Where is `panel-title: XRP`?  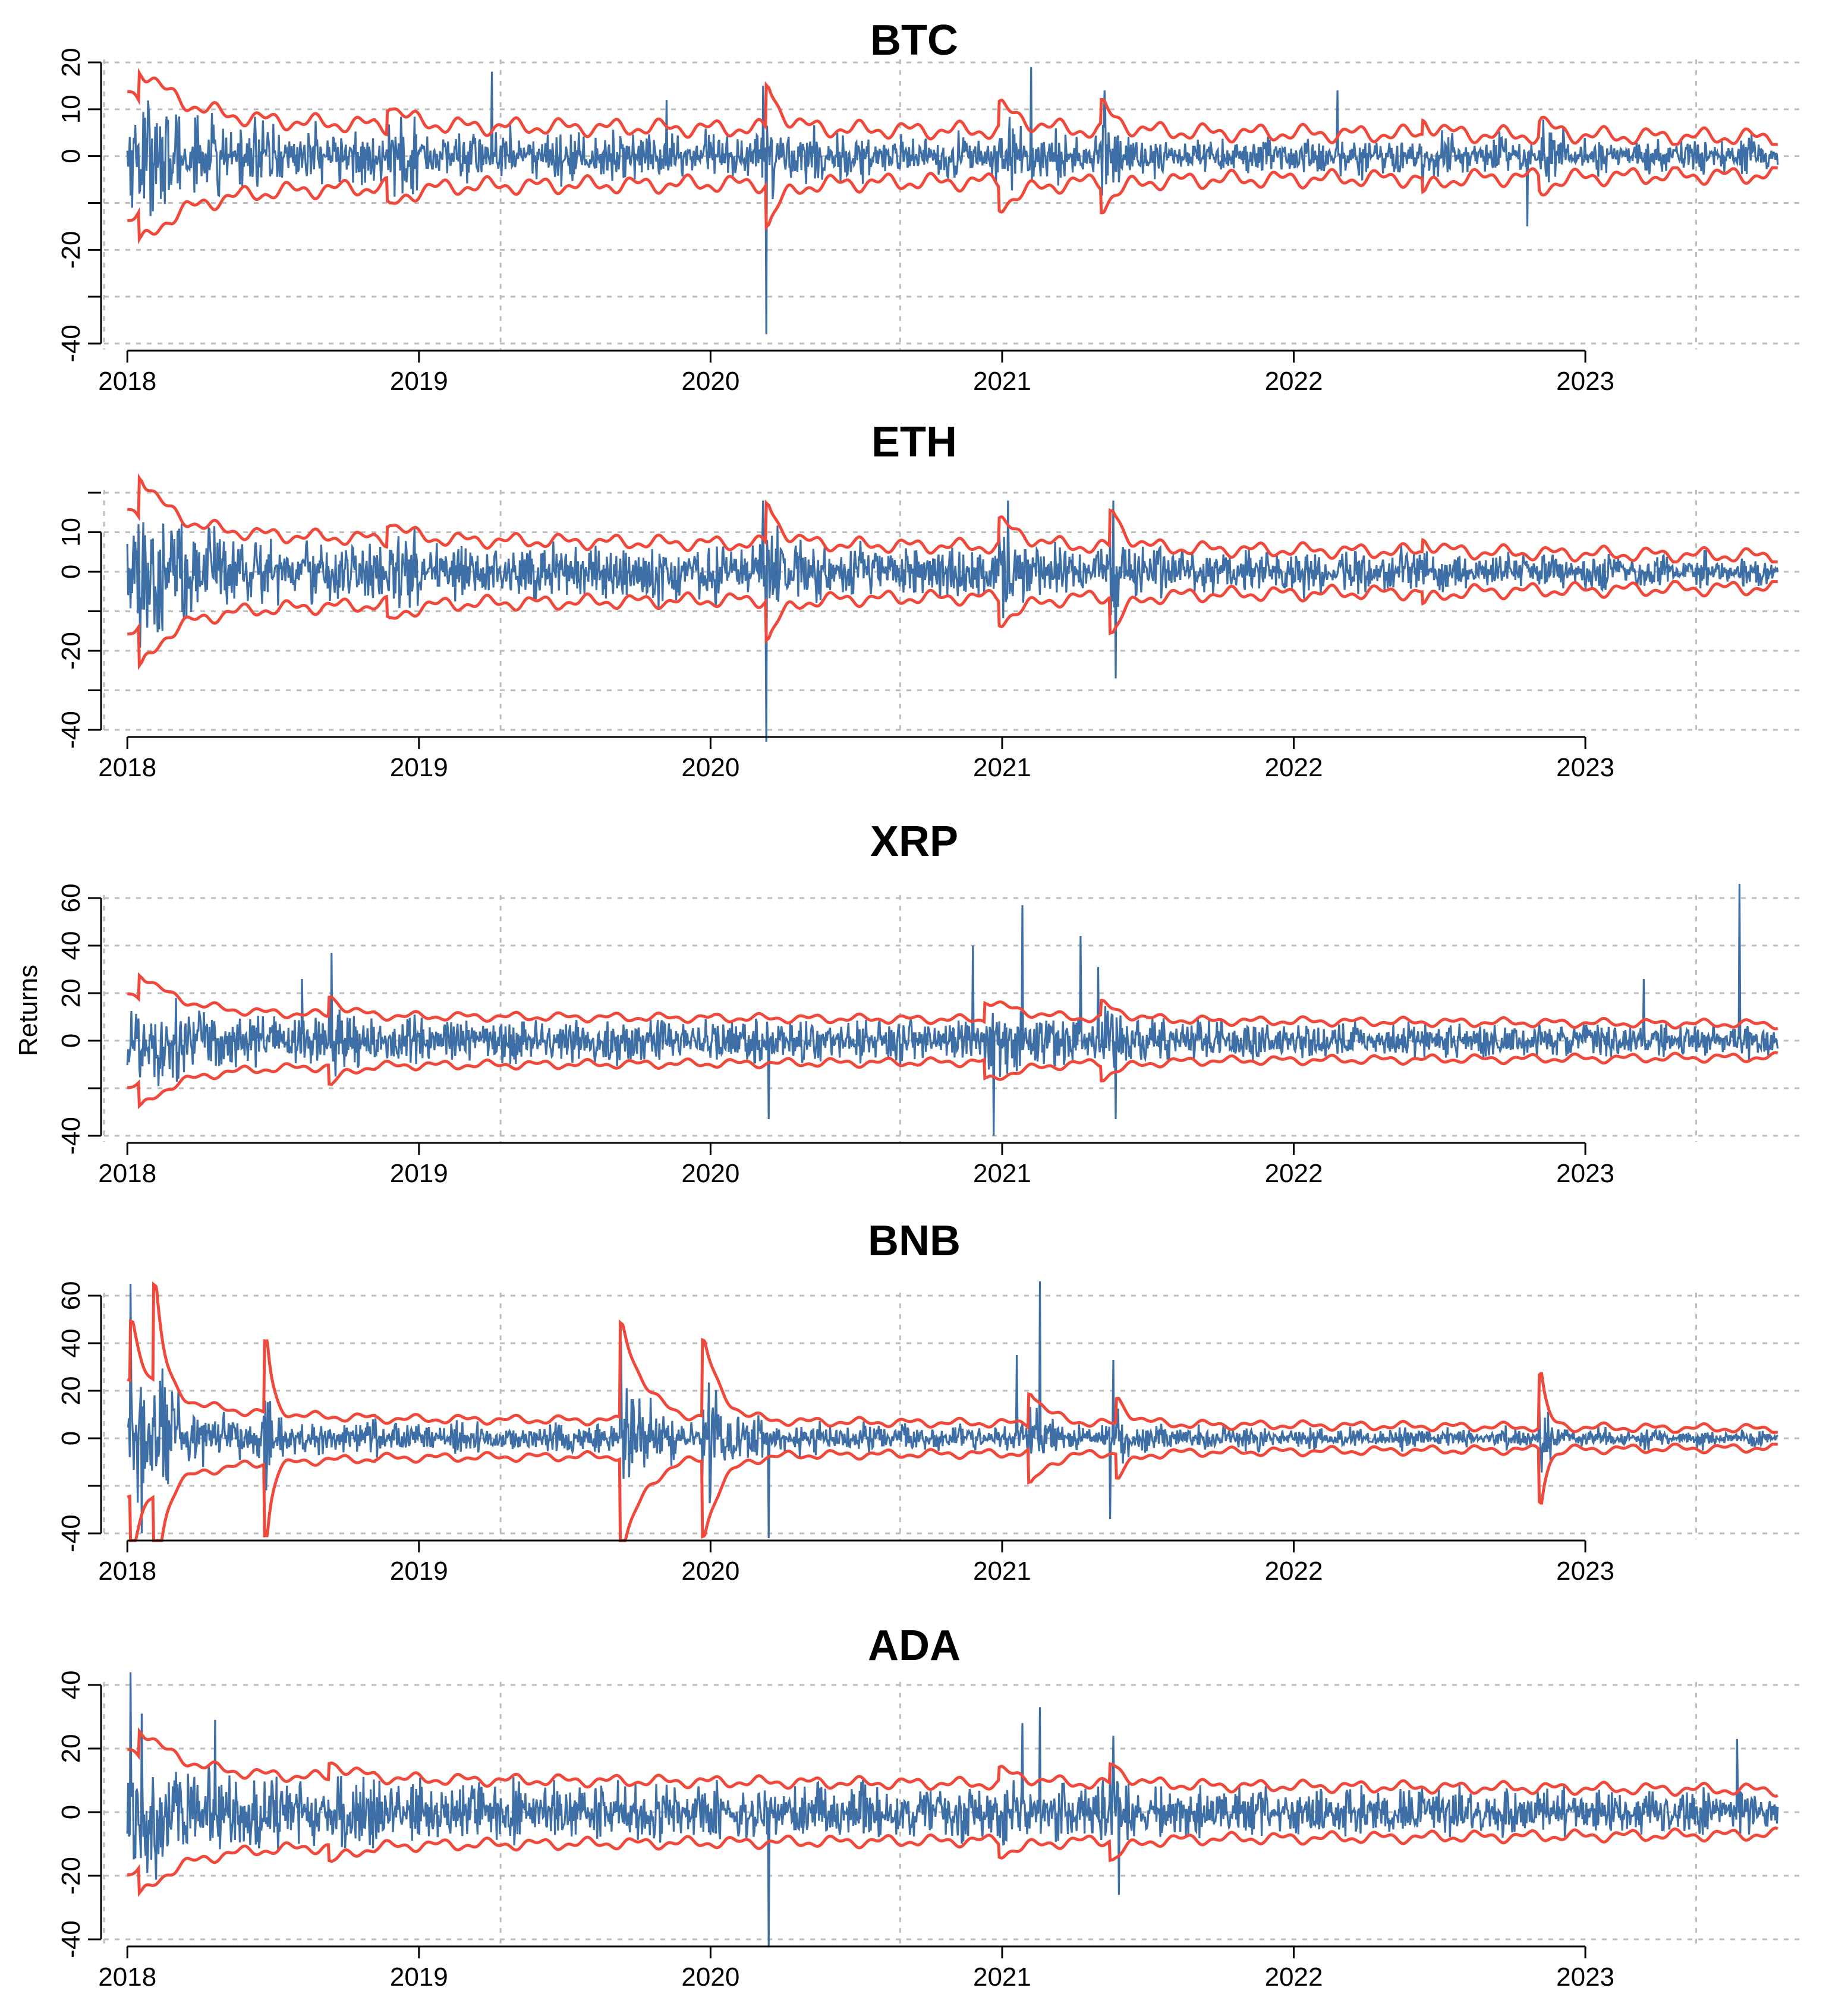
panel-title: XRP is located at coordinates (914, 841).